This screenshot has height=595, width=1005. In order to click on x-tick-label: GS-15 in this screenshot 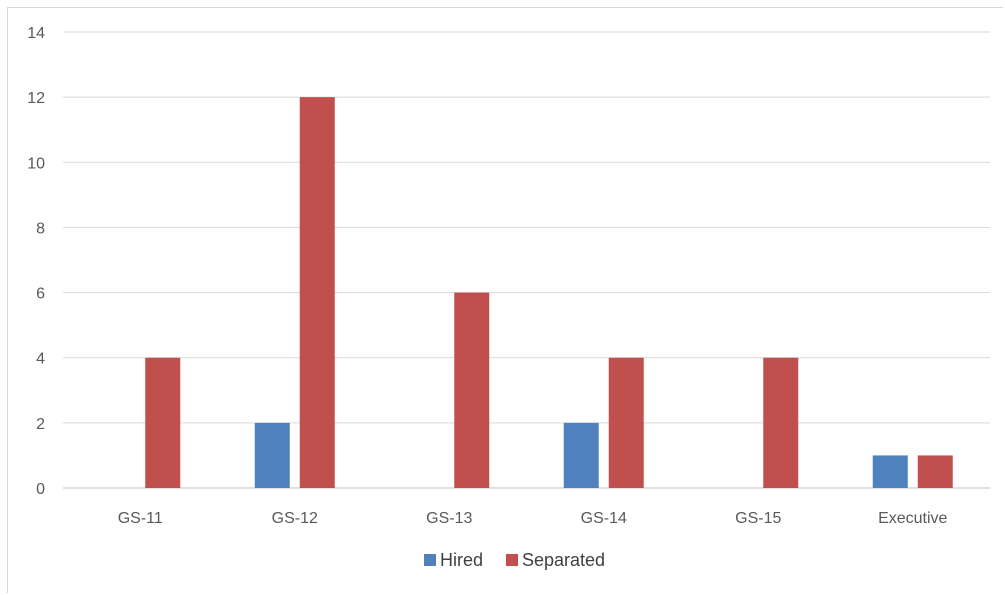, I will do `click(758, 518)`.